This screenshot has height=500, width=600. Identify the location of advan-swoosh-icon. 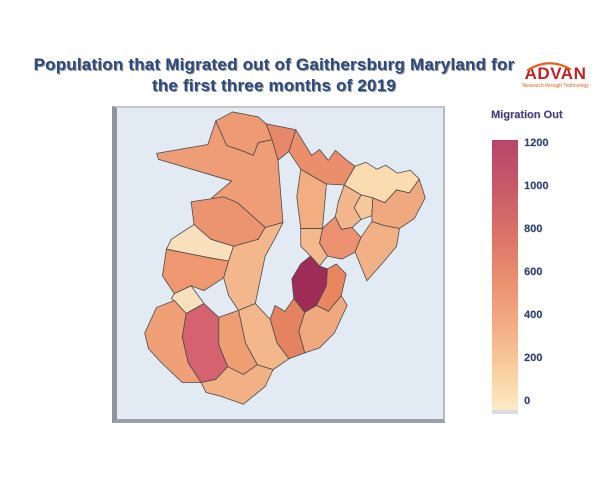
(548, 66).